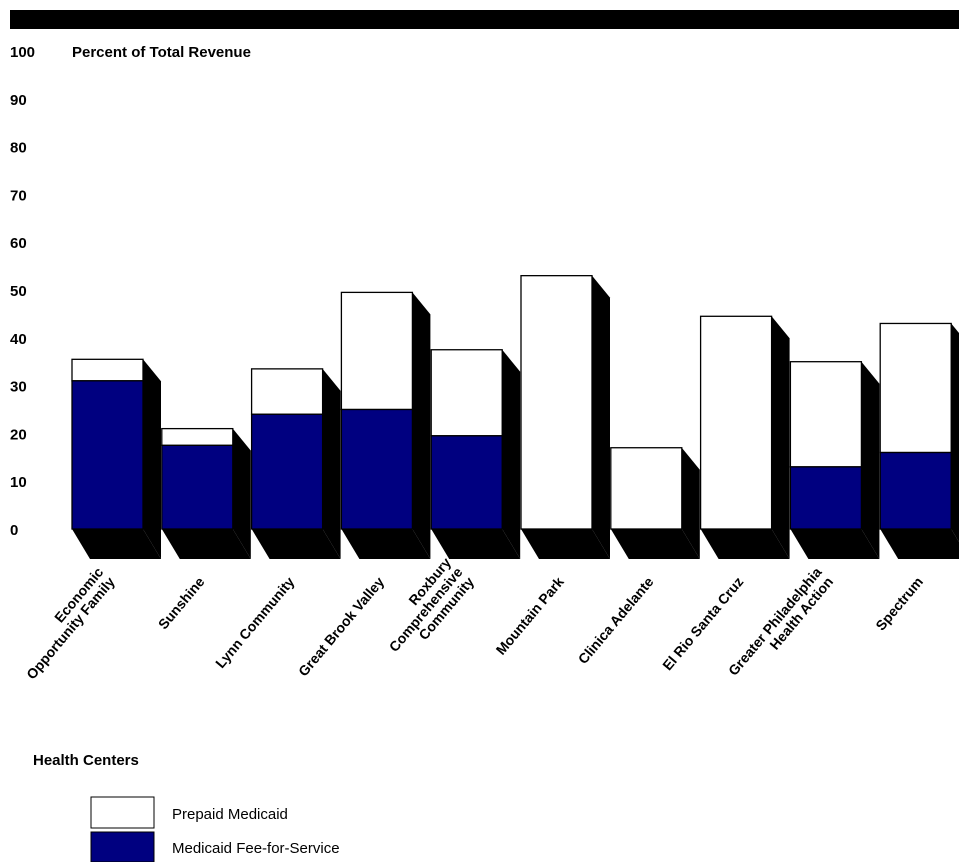  I want to click on x-category-label: RoxburyComprehensiveCommunity, so click(425, 609).